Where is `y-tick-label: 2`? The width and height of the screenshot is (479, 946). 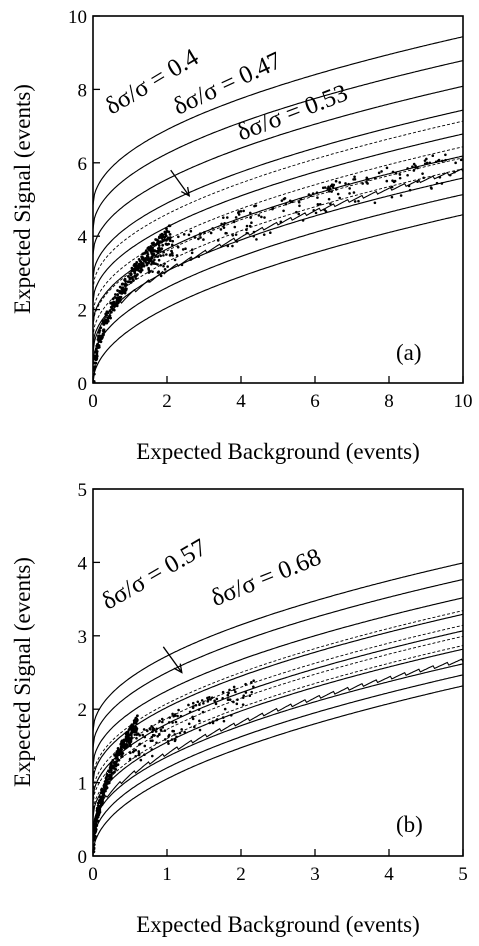
y-tick-label: 2 is located at coordinates (83, 311).